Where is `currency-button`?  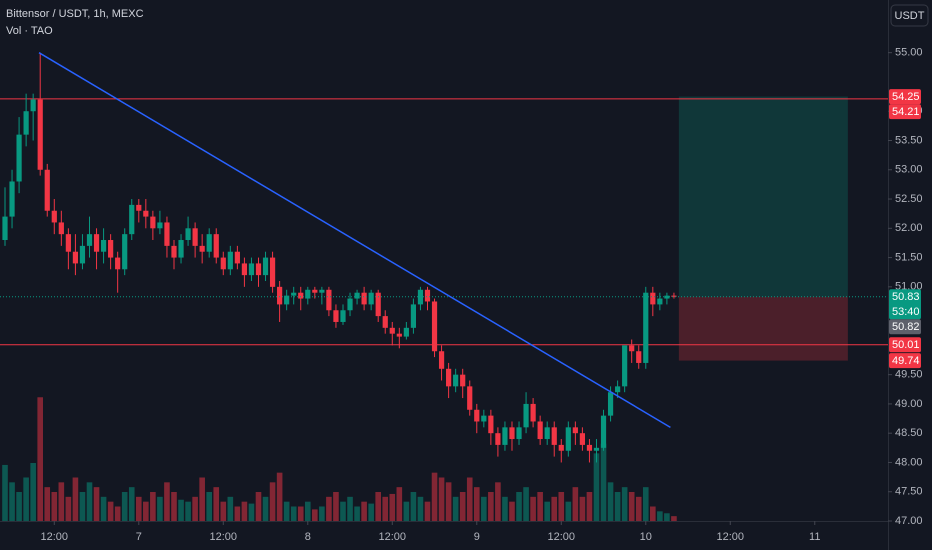 currency-button is located at coordinates (909, 15).